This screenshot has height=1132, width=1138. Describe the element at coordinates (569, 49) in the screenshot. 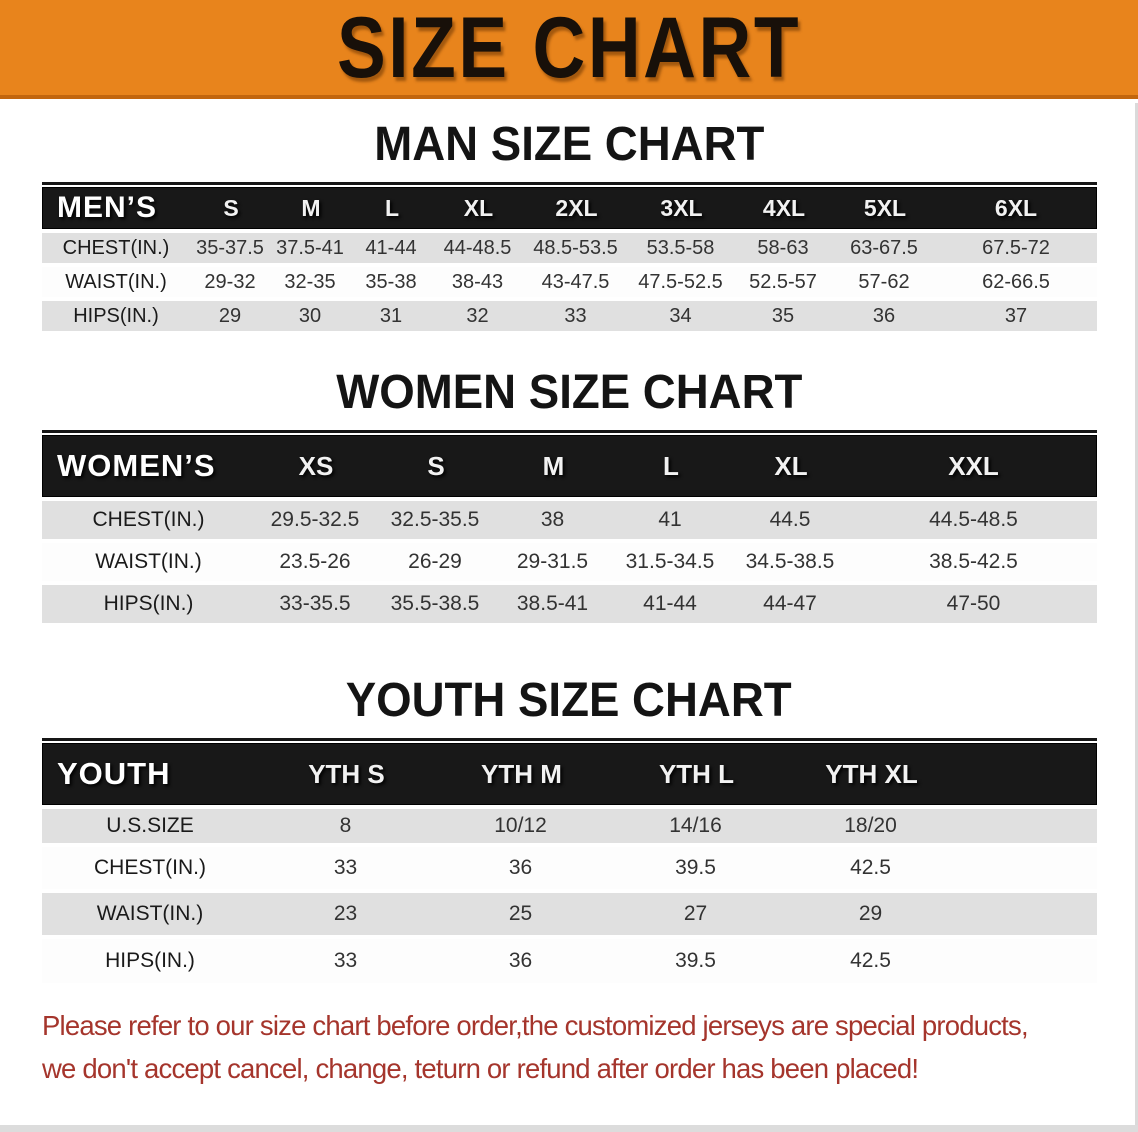

I see `size-chart-banner: SIZE CHART` at that location.